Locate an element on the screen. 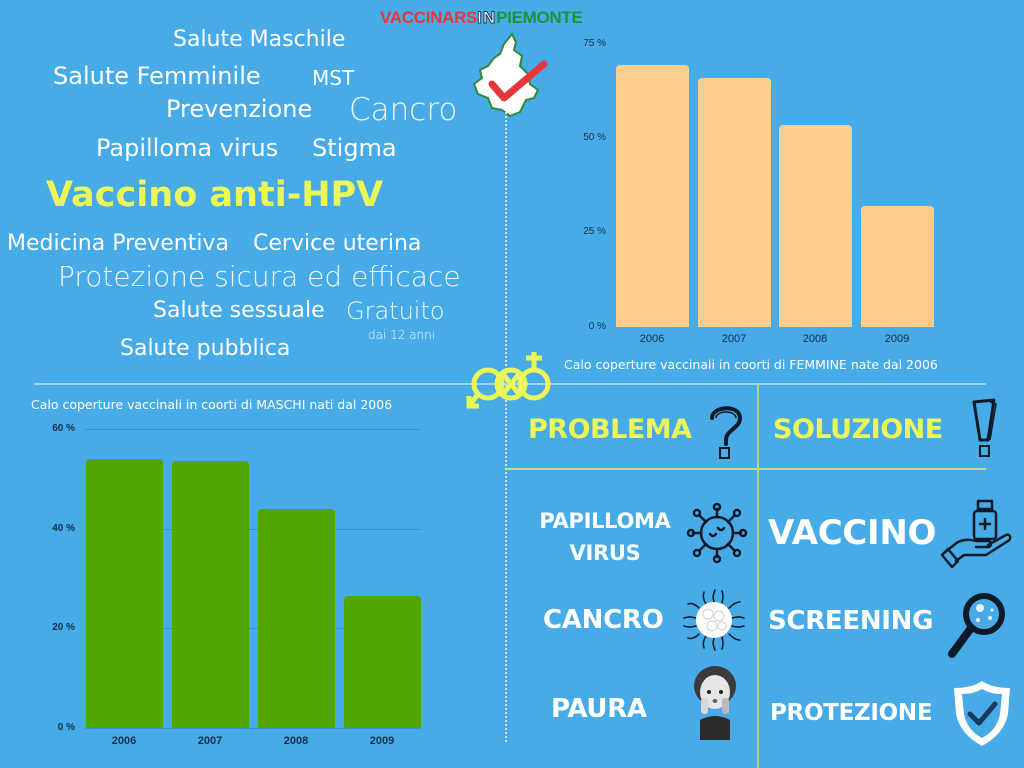 The height and width of the screenshot is (768, 1024). cancer-cell-icon is located at coordinates (714, 620).